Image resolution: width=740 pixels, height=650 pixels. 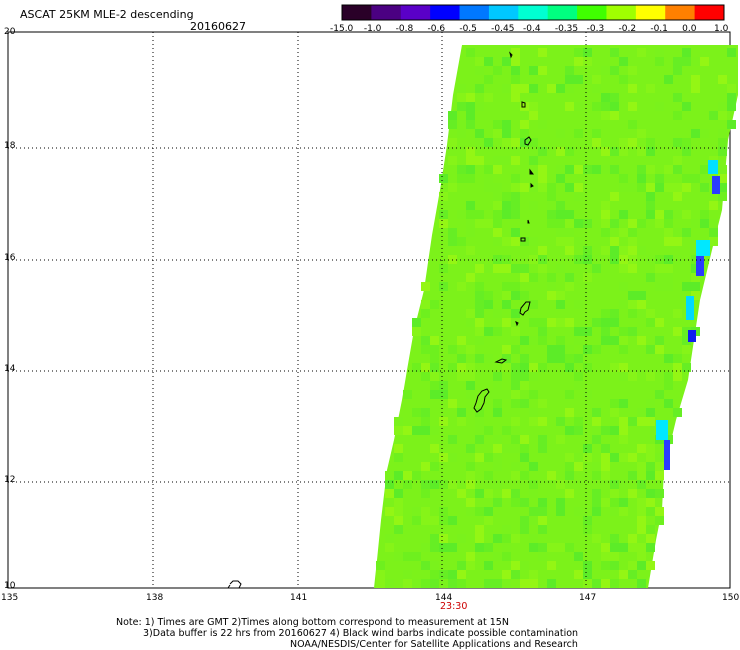 I want to click on lat-label: 16, so click(x=10, y=258).